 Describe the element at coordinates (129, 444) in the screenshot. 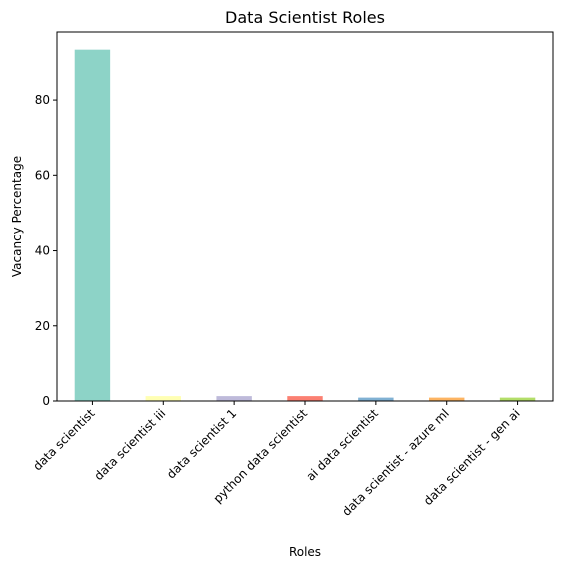

I see `x-tick-label: data scientist iii` at that location.